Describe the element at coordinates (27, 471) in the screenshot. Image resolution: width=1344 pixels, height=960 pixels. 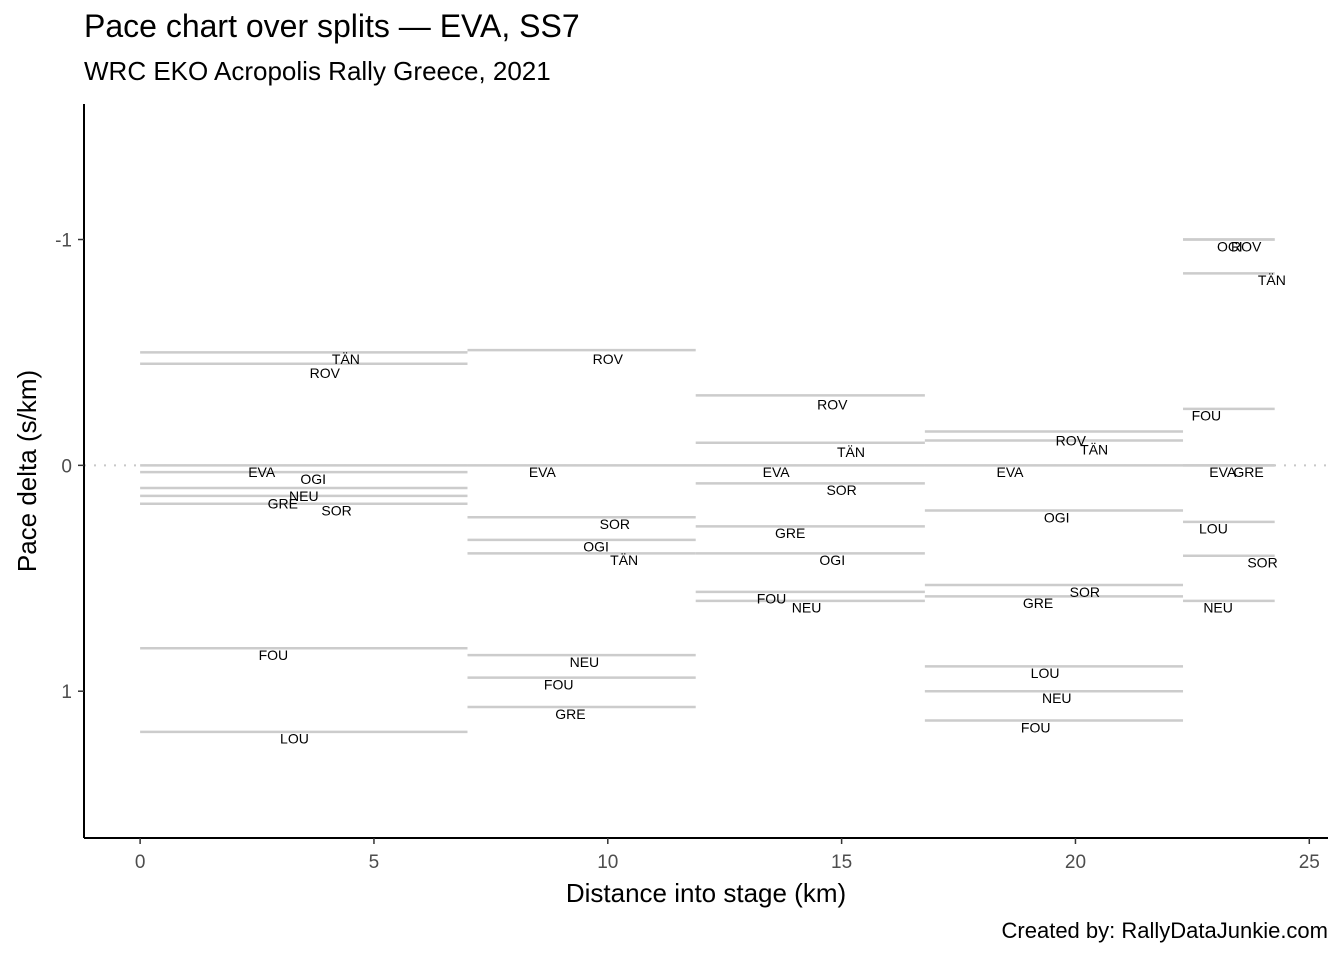
I see `y-axis-title: Pace delta (s/km)` at that location.